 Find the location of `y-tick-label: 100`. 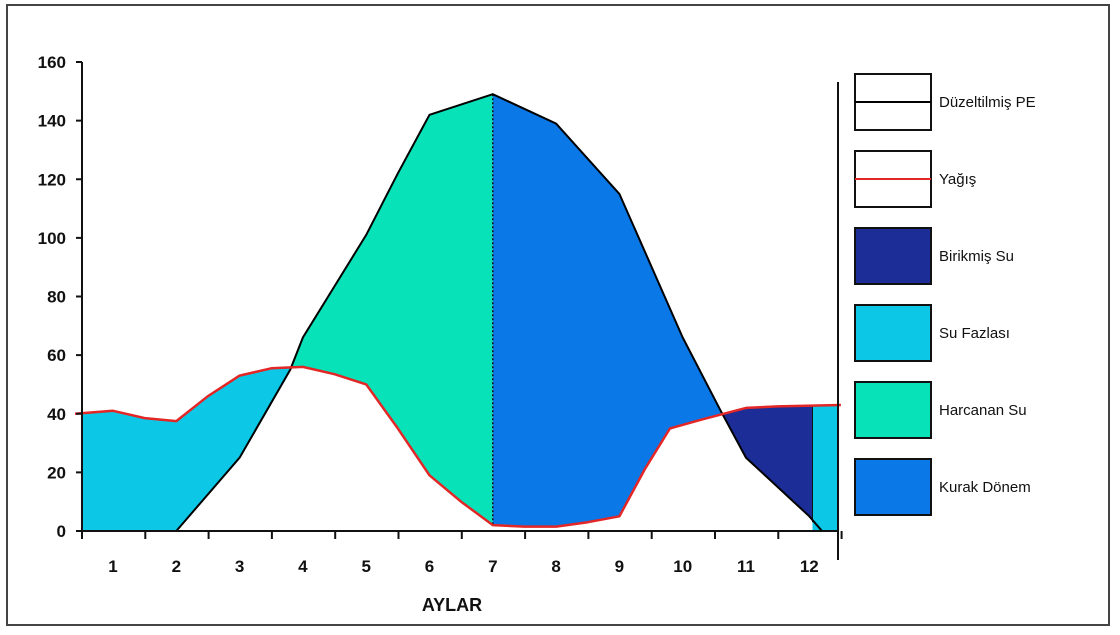

y-tick-label: 100 is located at coordinates (52, 238).